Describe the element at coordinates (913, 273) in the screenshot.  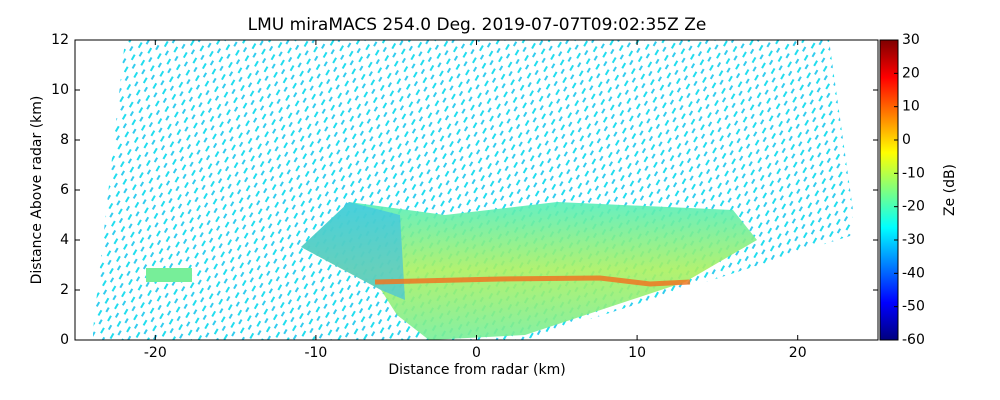
I see `colorbar-tick-label: -40` at that location.